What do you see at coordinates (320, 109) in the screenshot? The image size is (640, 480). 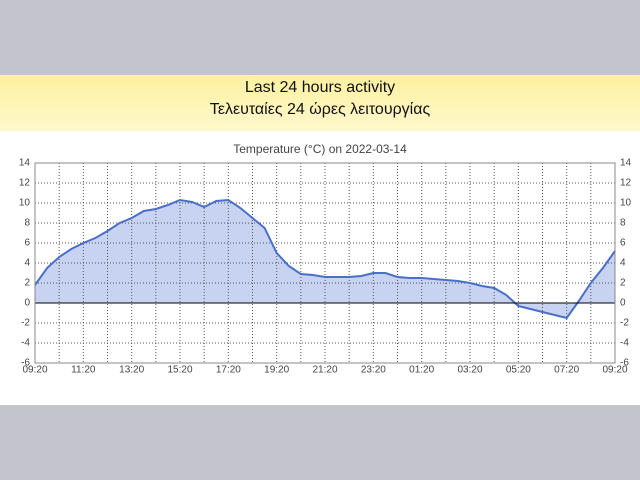 I see `header-line: Τελευταίες 24 ώρες λειτουργίας` at bounding box center [320, 109].